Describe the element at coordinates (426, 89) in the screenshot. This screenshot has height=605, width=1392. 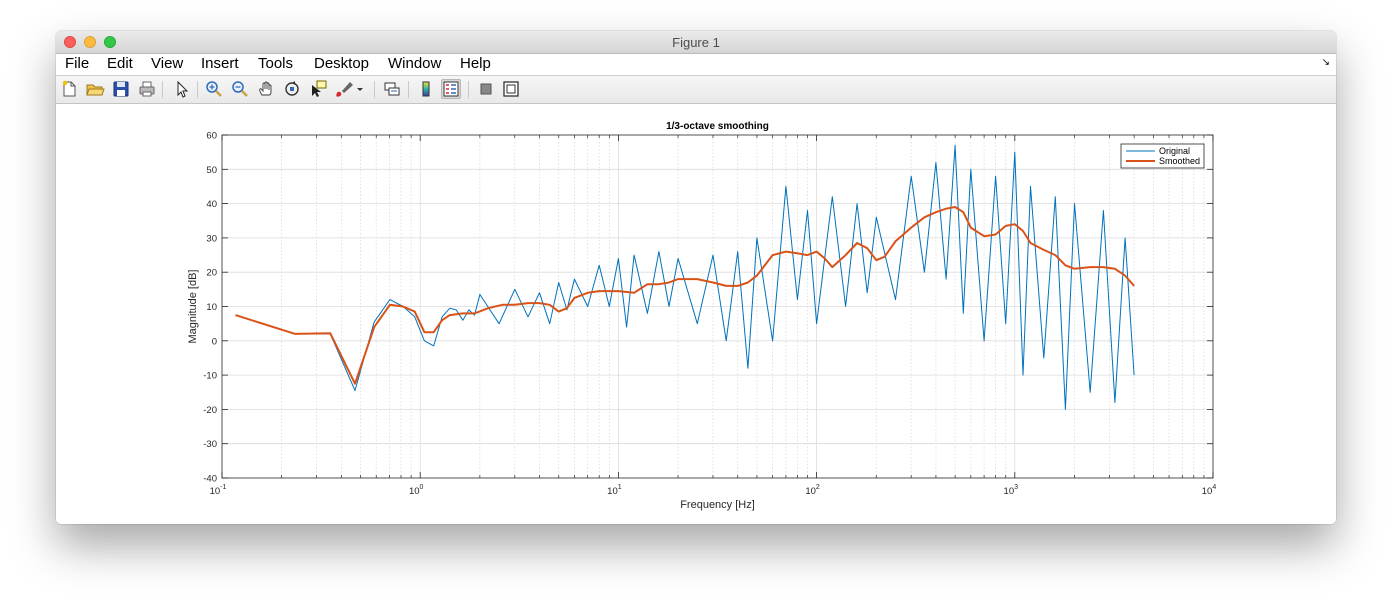
I see `colorbar-icon` at that location.